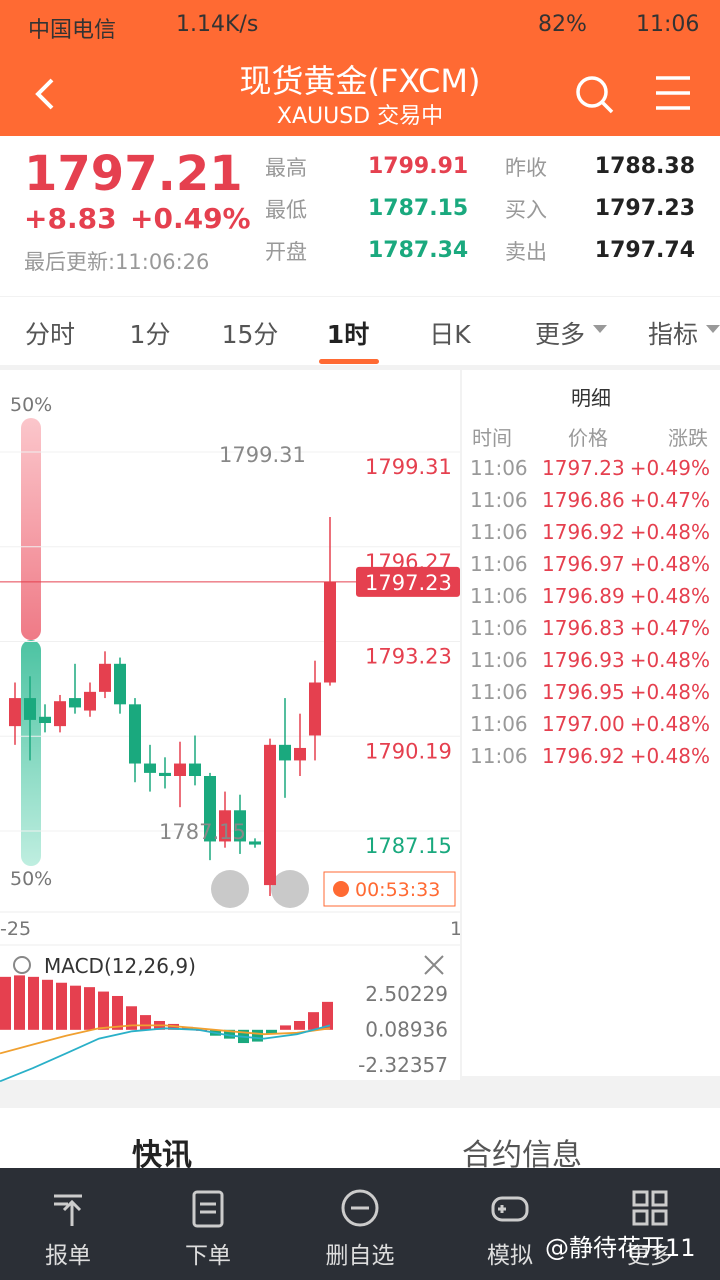  Describe the element at coordinates (583, 628) in the screenshot. I see `detail-cell: 1796.83` at that location.